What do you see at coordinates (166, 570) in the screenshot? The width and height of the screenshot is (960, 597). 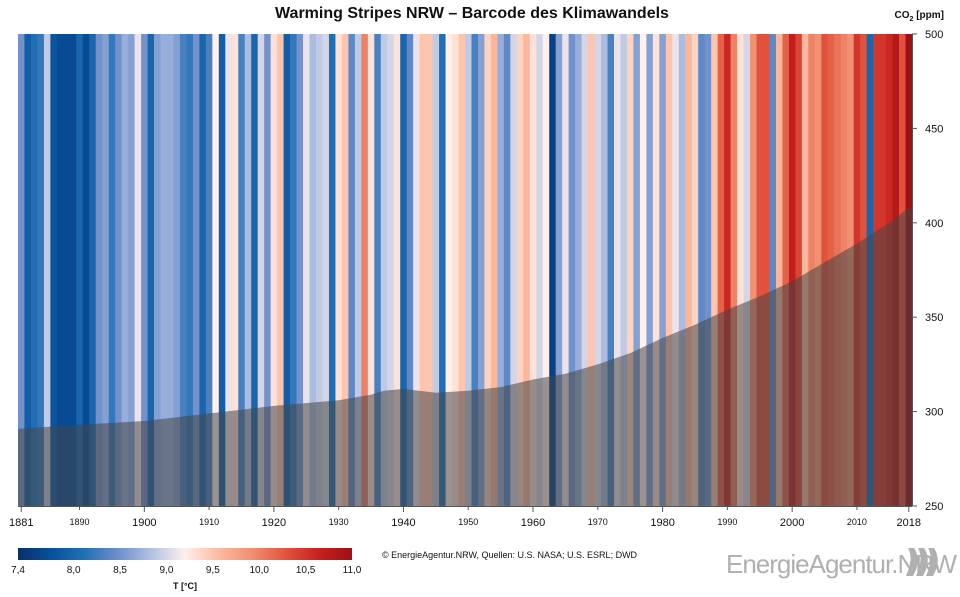 I see `legend-tick-label: 9,0` at bounding box center [166, 570].